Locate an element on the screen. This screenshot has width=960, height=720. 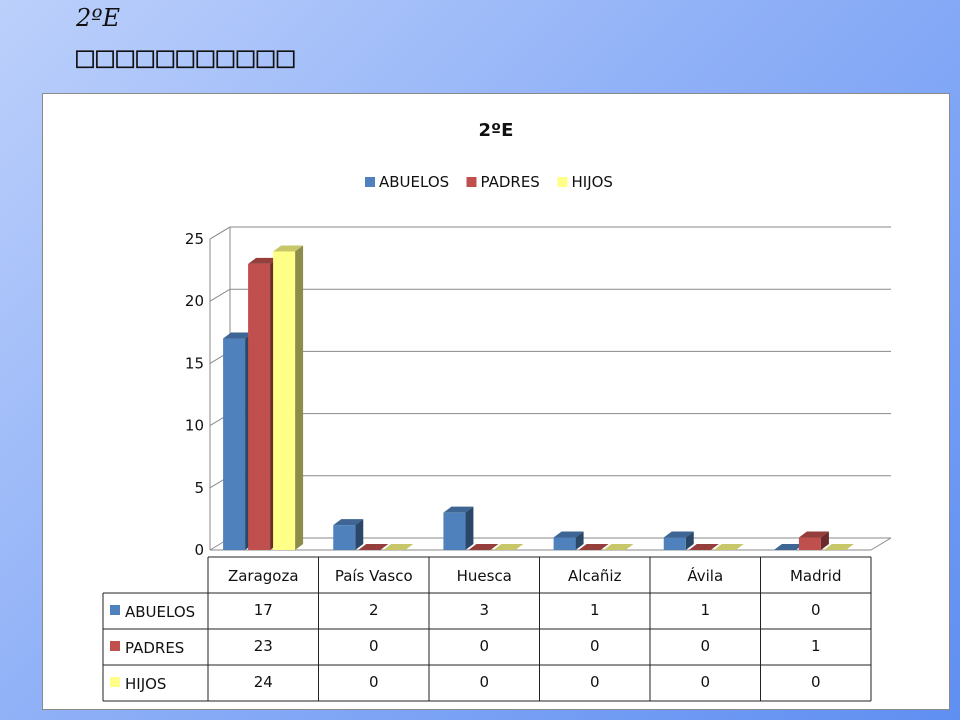
bar-hijos-3-top is located at coordinates (618, 547).